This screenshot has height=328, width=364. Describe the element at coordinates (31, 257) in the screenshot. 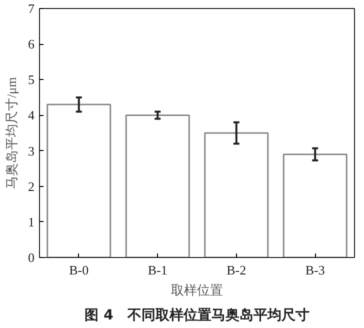

I see `y-tick-label: 0` at that location.